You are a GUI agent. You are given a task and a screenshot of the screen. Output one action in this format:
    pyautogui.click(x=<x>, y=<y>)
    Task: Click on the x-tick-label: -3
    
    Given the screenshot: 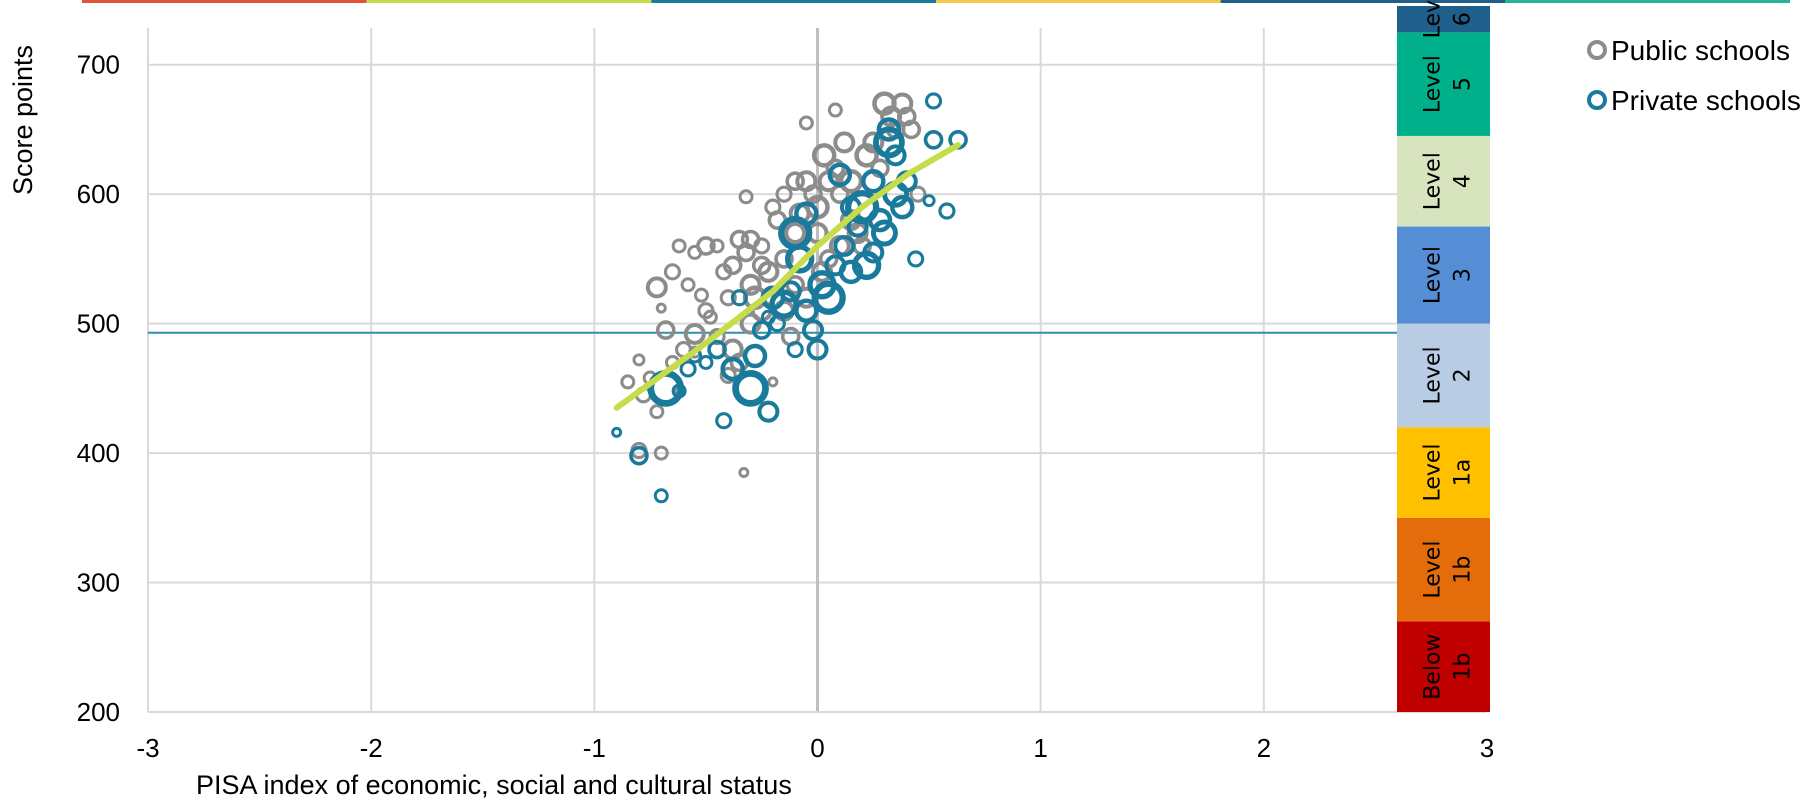 What is the action you would take?
    pyautogui.click(x=147, y=748)
    